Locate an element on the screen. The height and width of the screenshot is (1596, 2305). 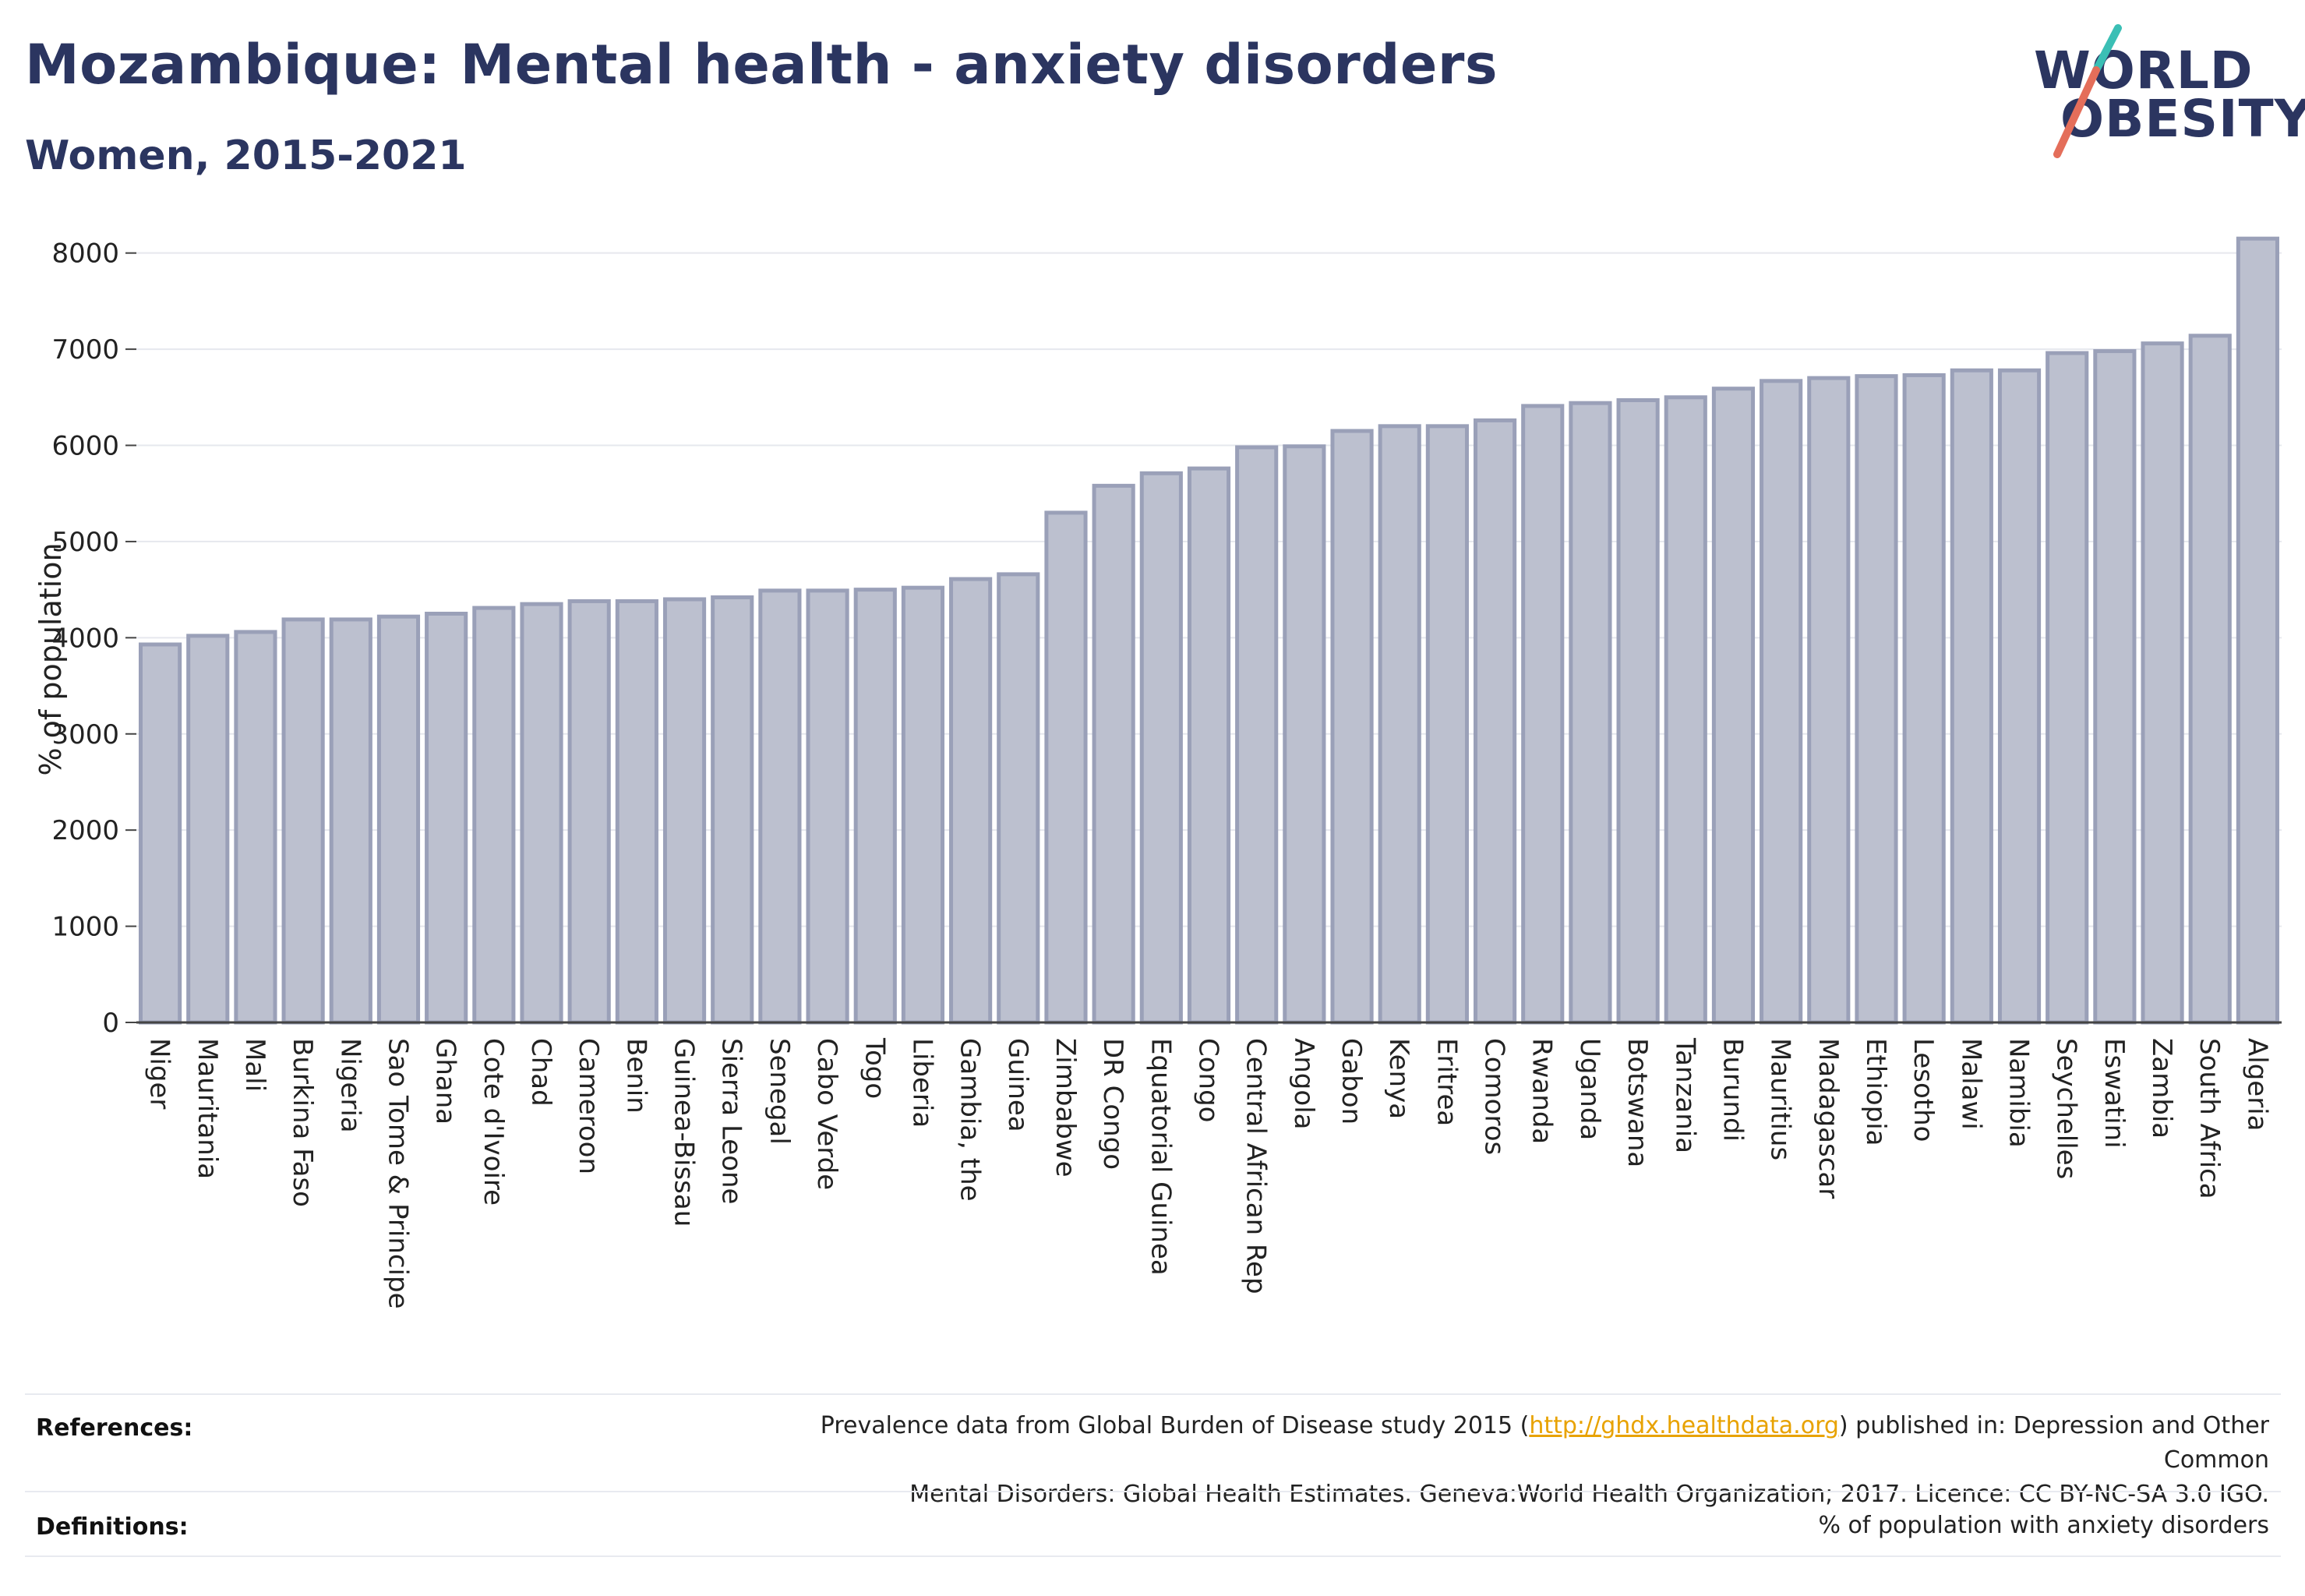
definitions-bottom-rule is located at coordinates (1153, 1556).